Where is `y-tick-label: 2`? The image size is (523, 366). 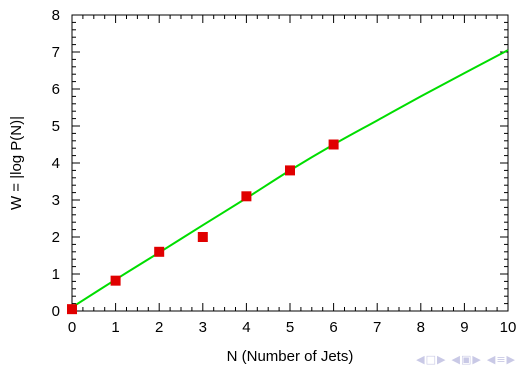 y-tick-label: 2 is located at coordinates (56, 237).